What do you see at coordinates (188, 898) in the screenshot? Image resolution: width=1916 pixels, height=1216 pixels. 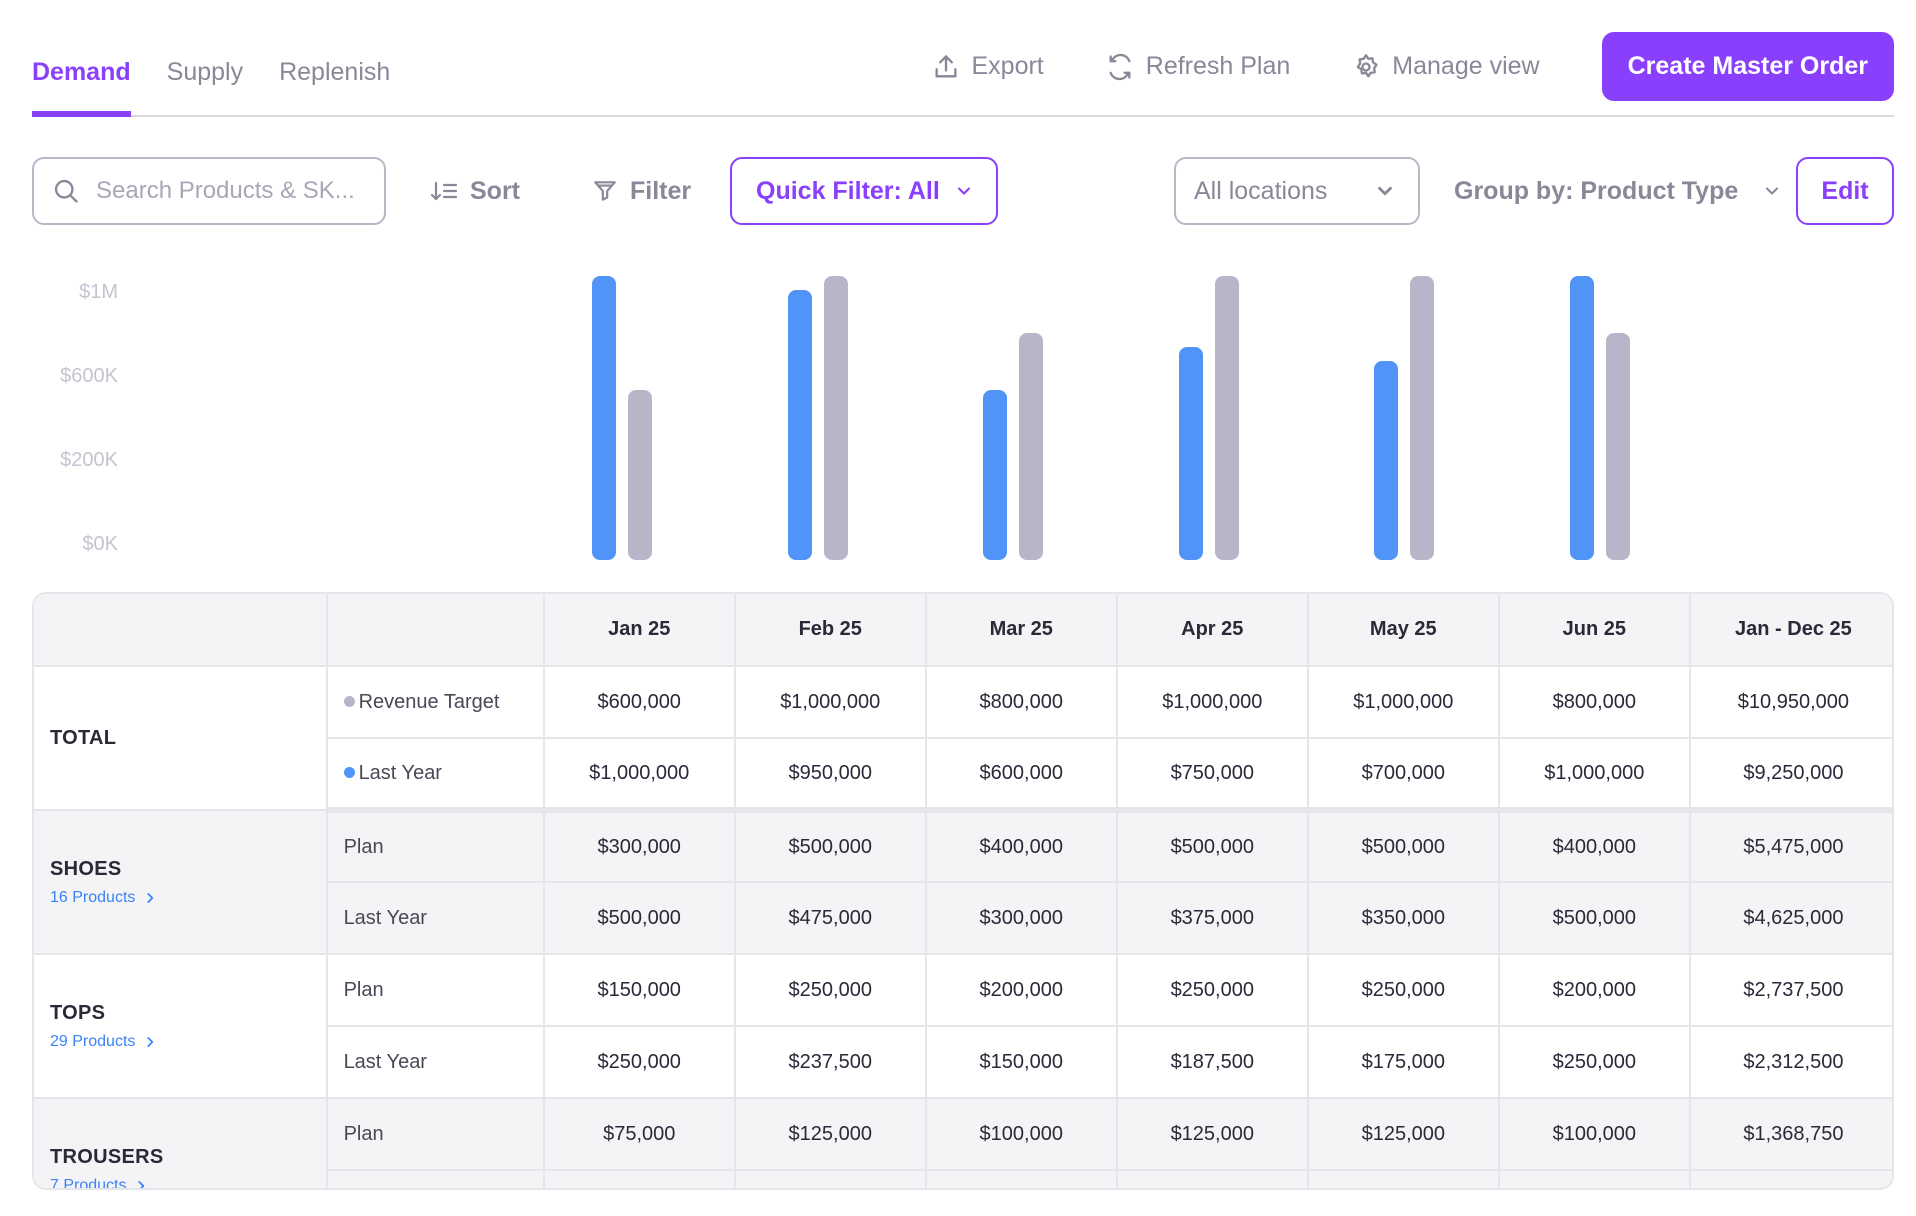 I see `product-count-link: 16 Products` at bounding box center [188, 898].